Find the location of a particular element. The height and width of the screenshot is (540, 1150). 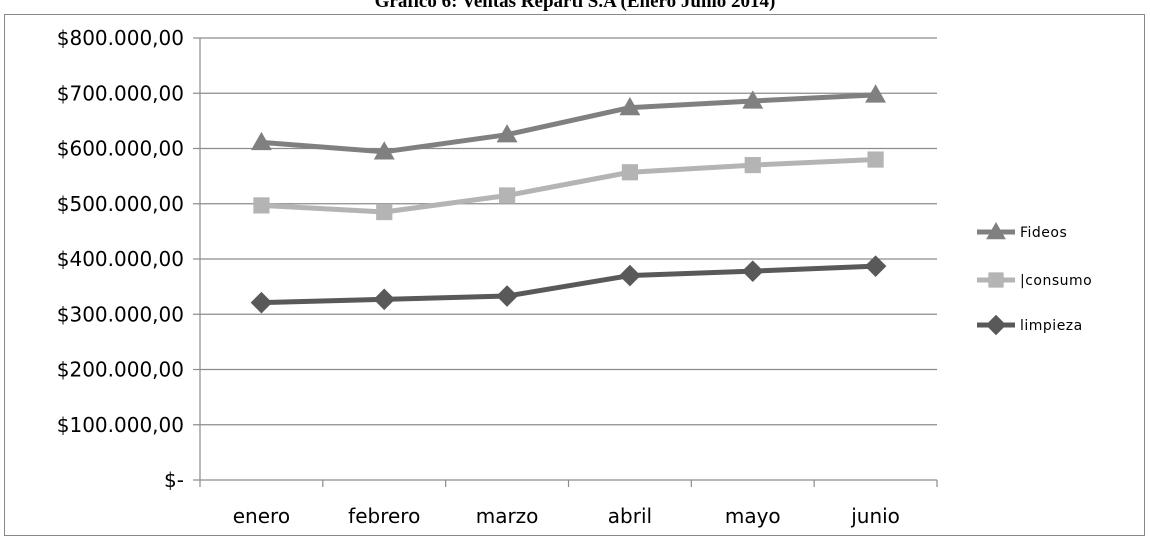

legend-marker-limpieza is located at coordinates (996, 325).